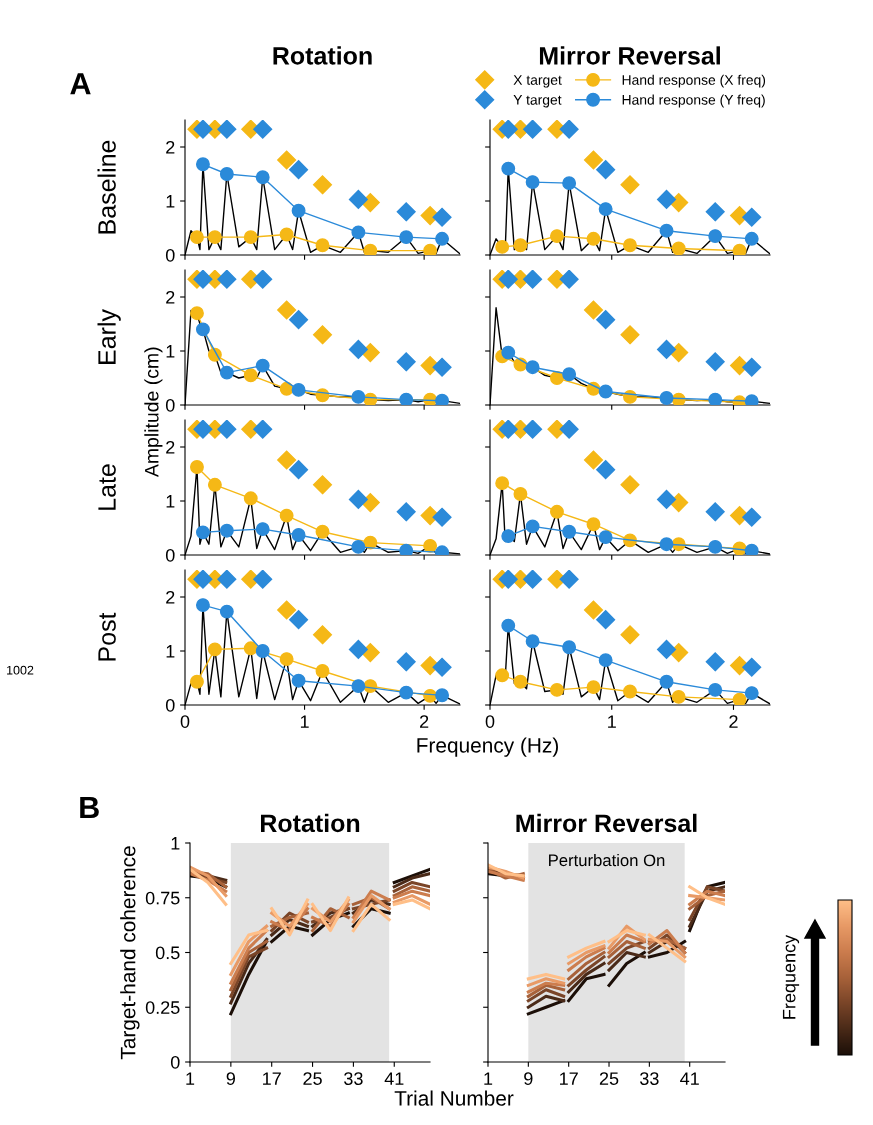  I want to click on text: A, so click(80, 84).